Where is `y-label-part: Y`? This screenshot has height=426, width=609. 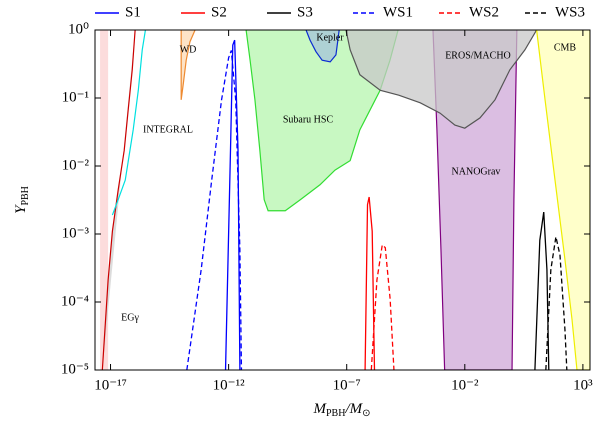 y-label-part: Y is located at coordinates (21, 209).